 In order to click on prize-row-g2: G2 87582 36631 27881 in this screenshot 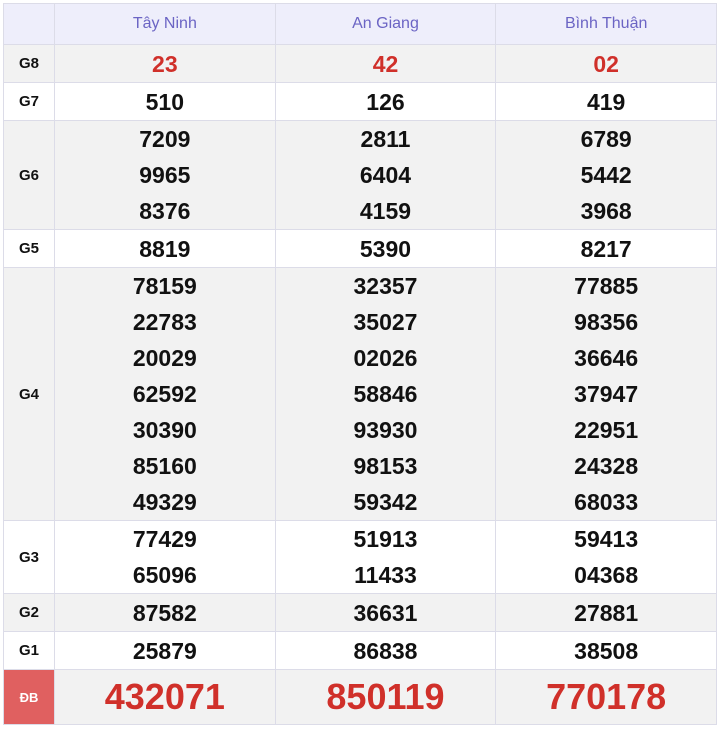, I will do `click(360, 612)`.